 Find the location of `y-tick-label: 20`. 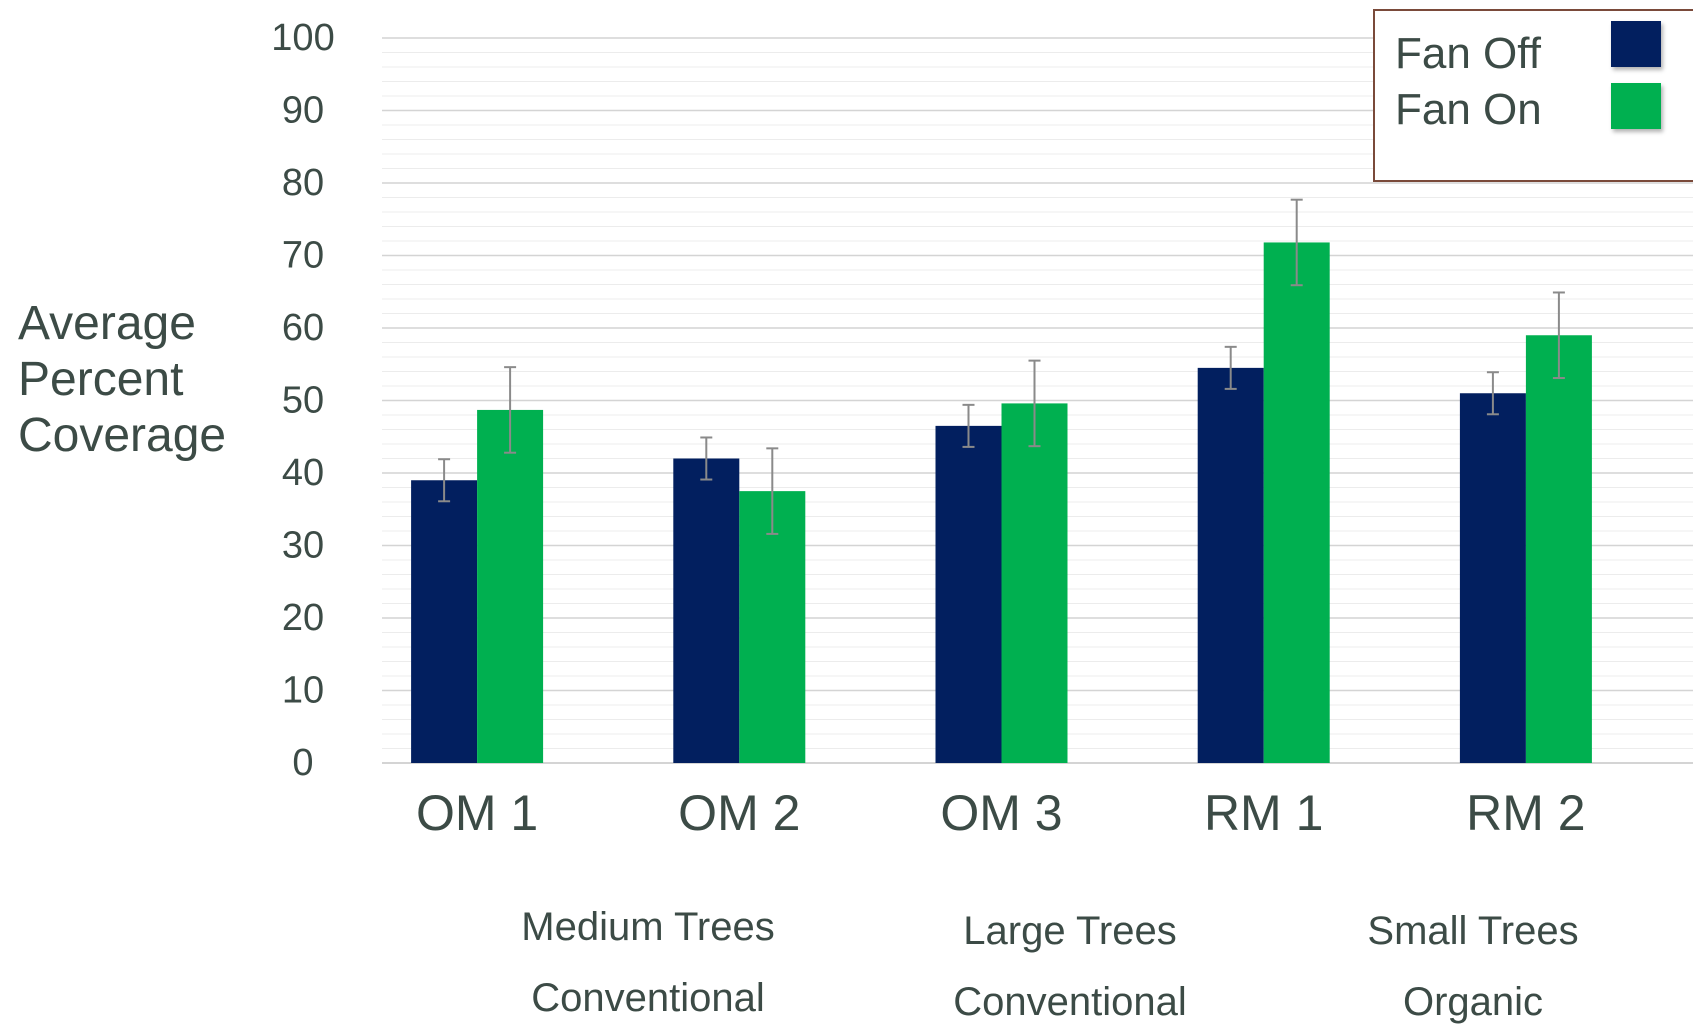

y-tick-label: 20 is located at coordinates (303, 618).